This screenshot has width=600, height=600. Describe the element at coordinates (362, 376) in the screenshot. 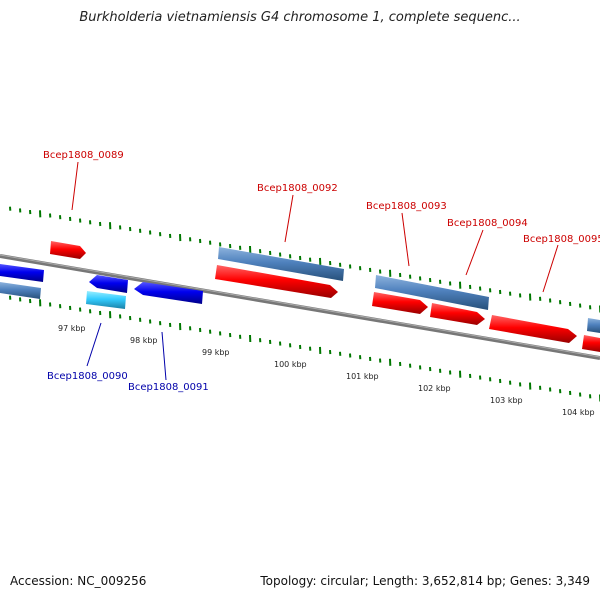

I see `scale-label: 101 kbp` at that location.